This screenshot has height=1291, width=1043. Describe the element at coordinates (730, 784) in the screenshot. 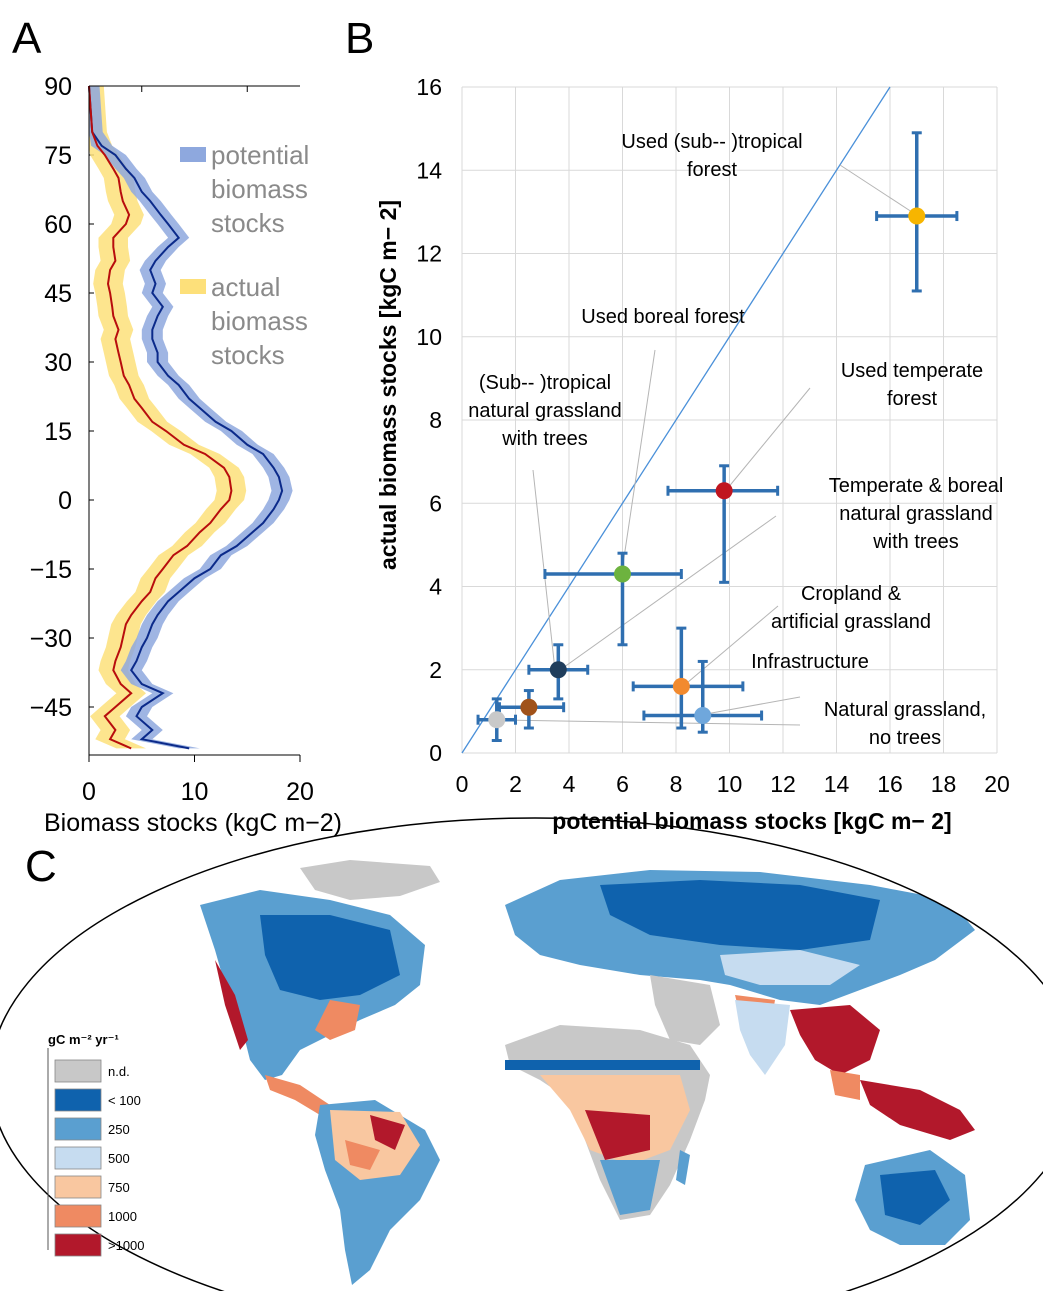

I see `b-x-tick-label: 10` at that location.